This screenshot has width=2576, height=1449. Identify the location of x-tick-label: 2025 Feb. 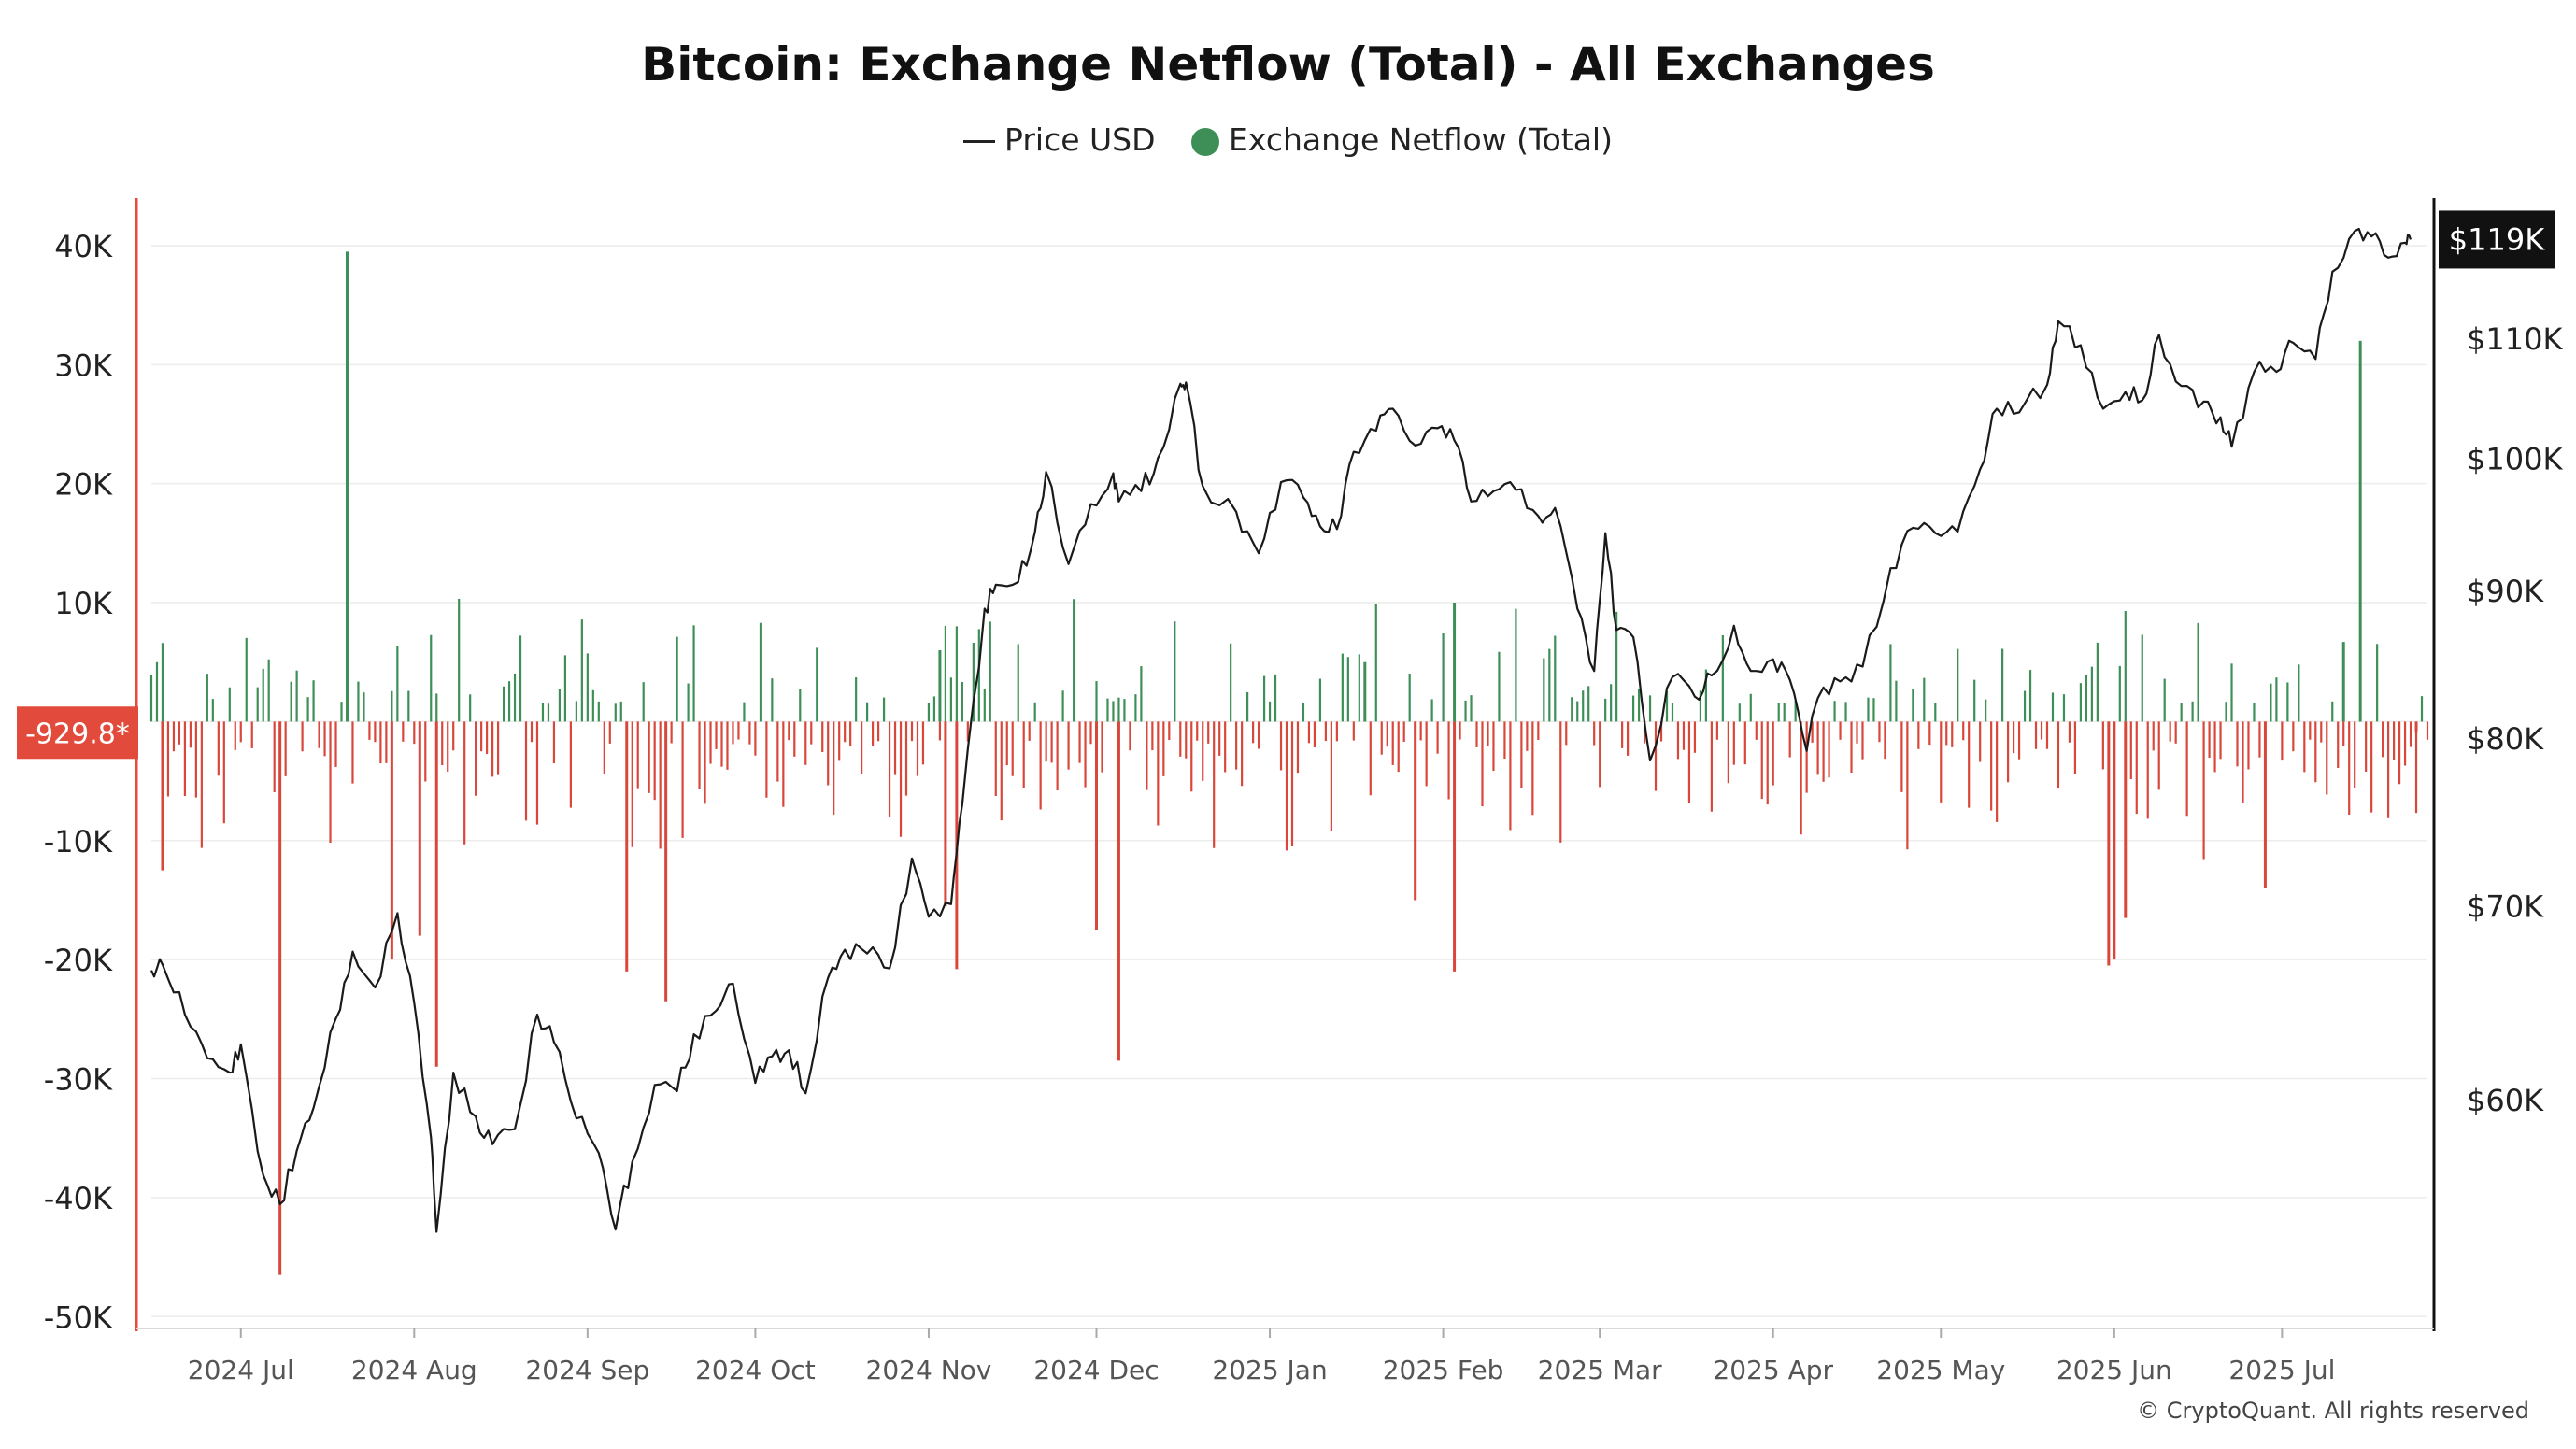
(1444, 1370).